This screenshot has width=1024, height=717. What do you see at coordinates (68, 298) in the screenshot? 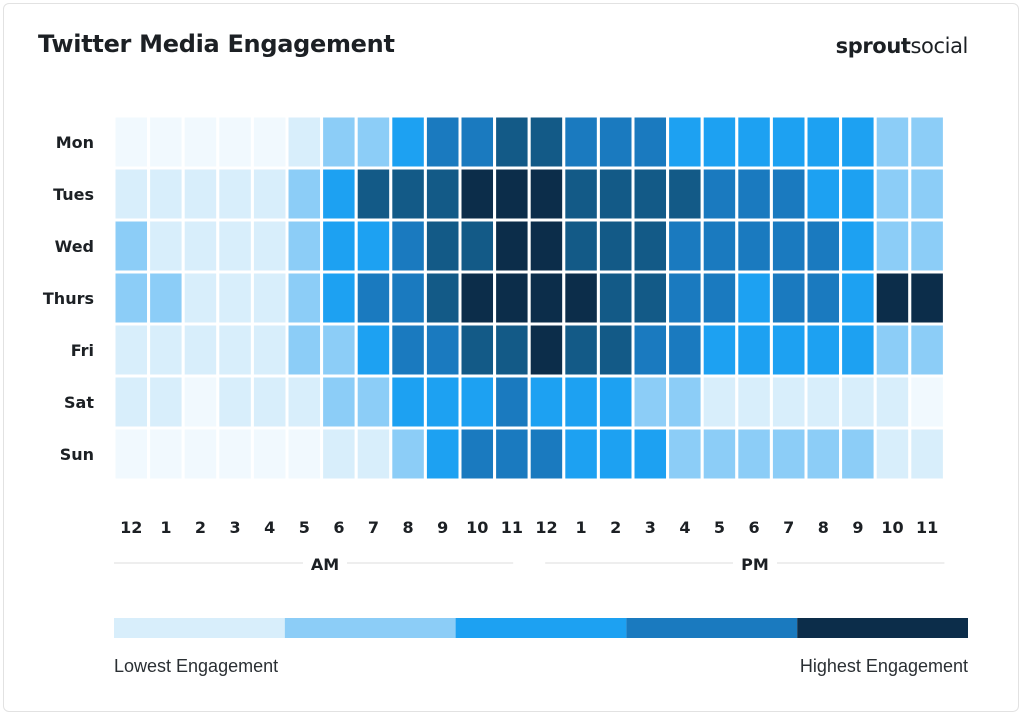
I see `day-label: Thurs` at bounding box center [68, 298].